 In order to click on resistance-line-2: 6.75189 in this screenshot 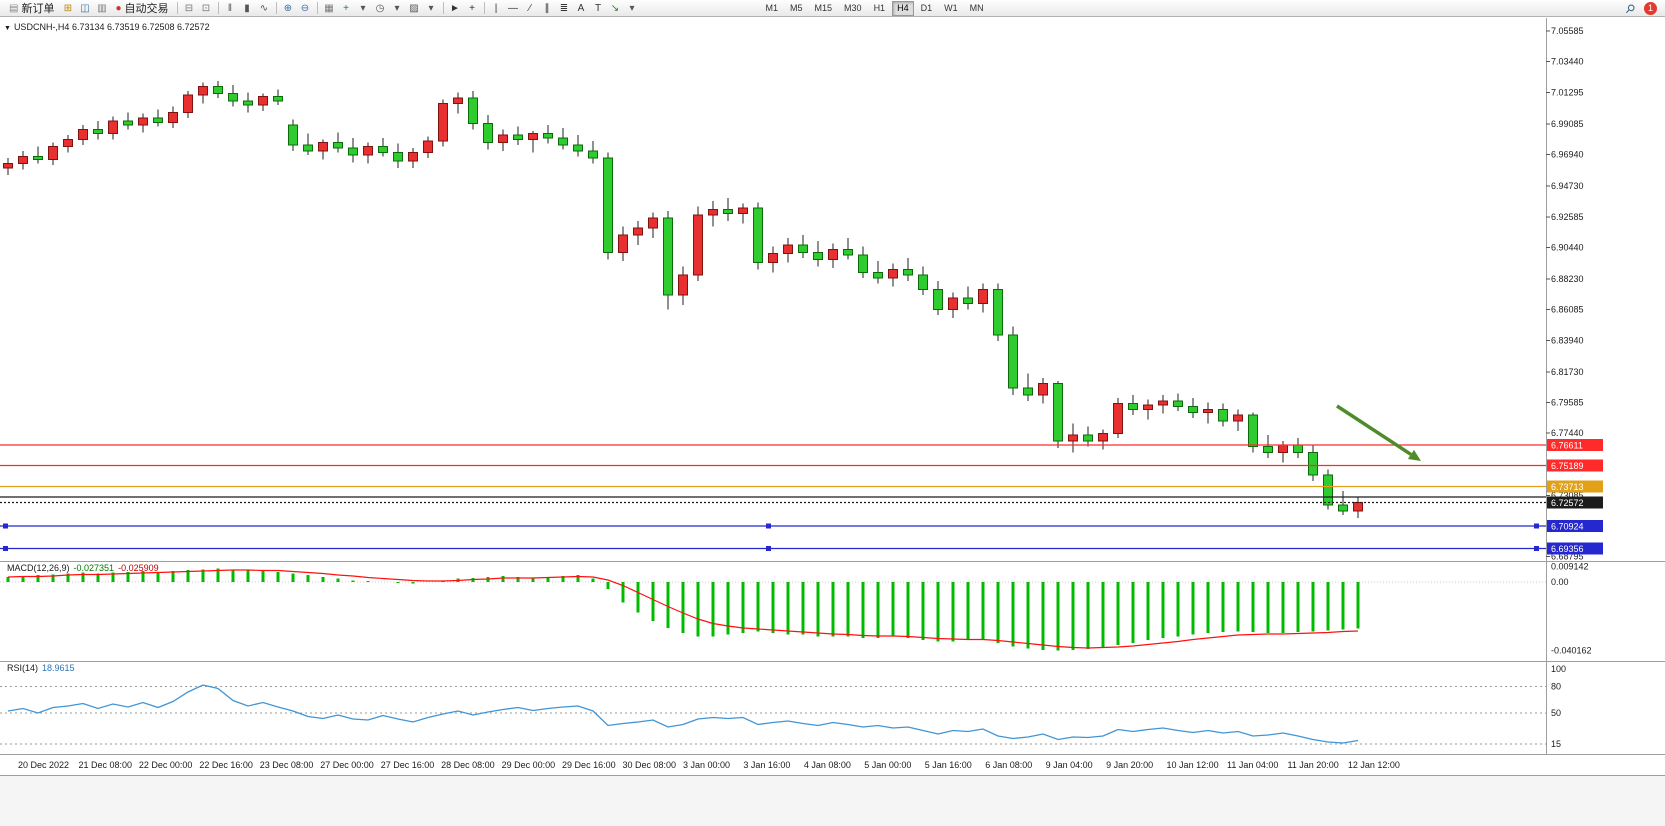, I will do `click(801, 465)`.